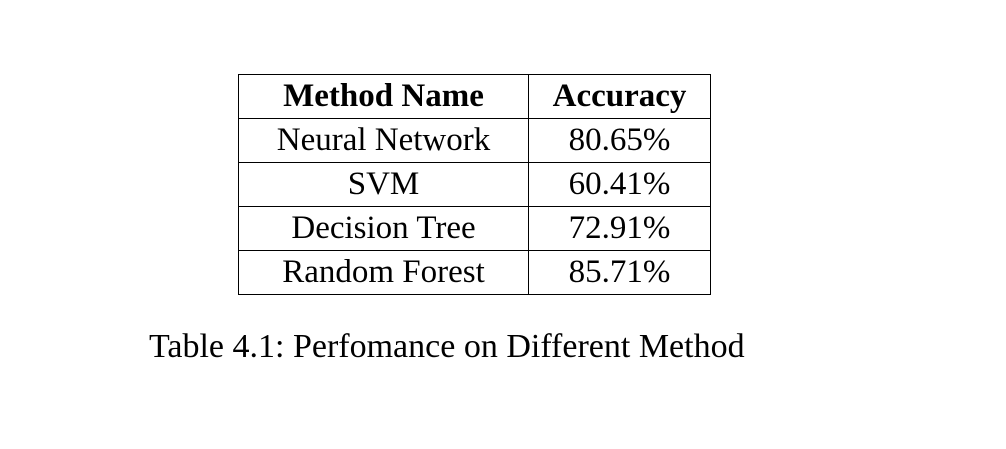 The width and height of the screenshot is (1006, 449). Describe the element at coordinates (619, 272) in the screenshot. I see `accuracy-cell: 85.71%` at that location.